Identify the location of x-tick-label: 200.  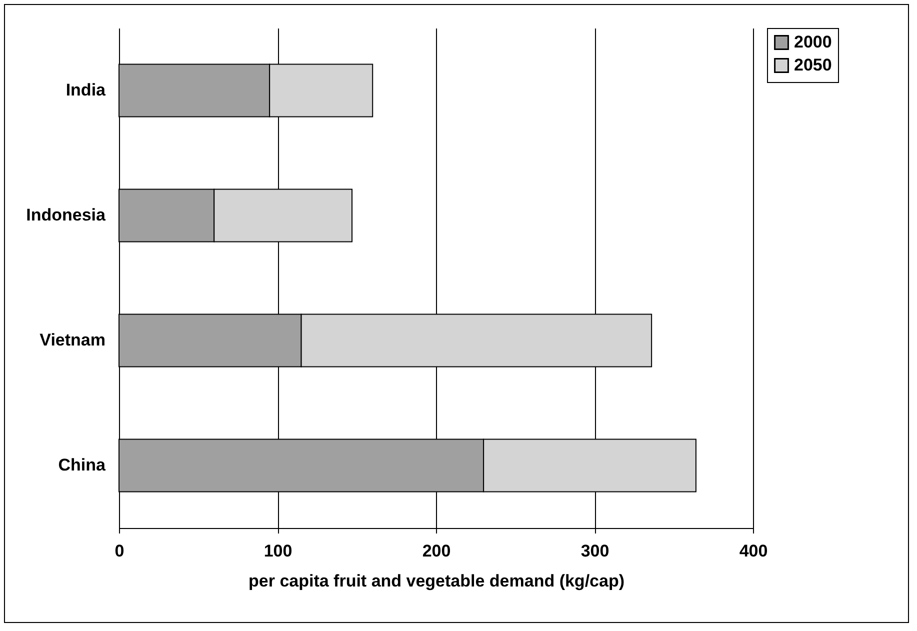
(436, 551).